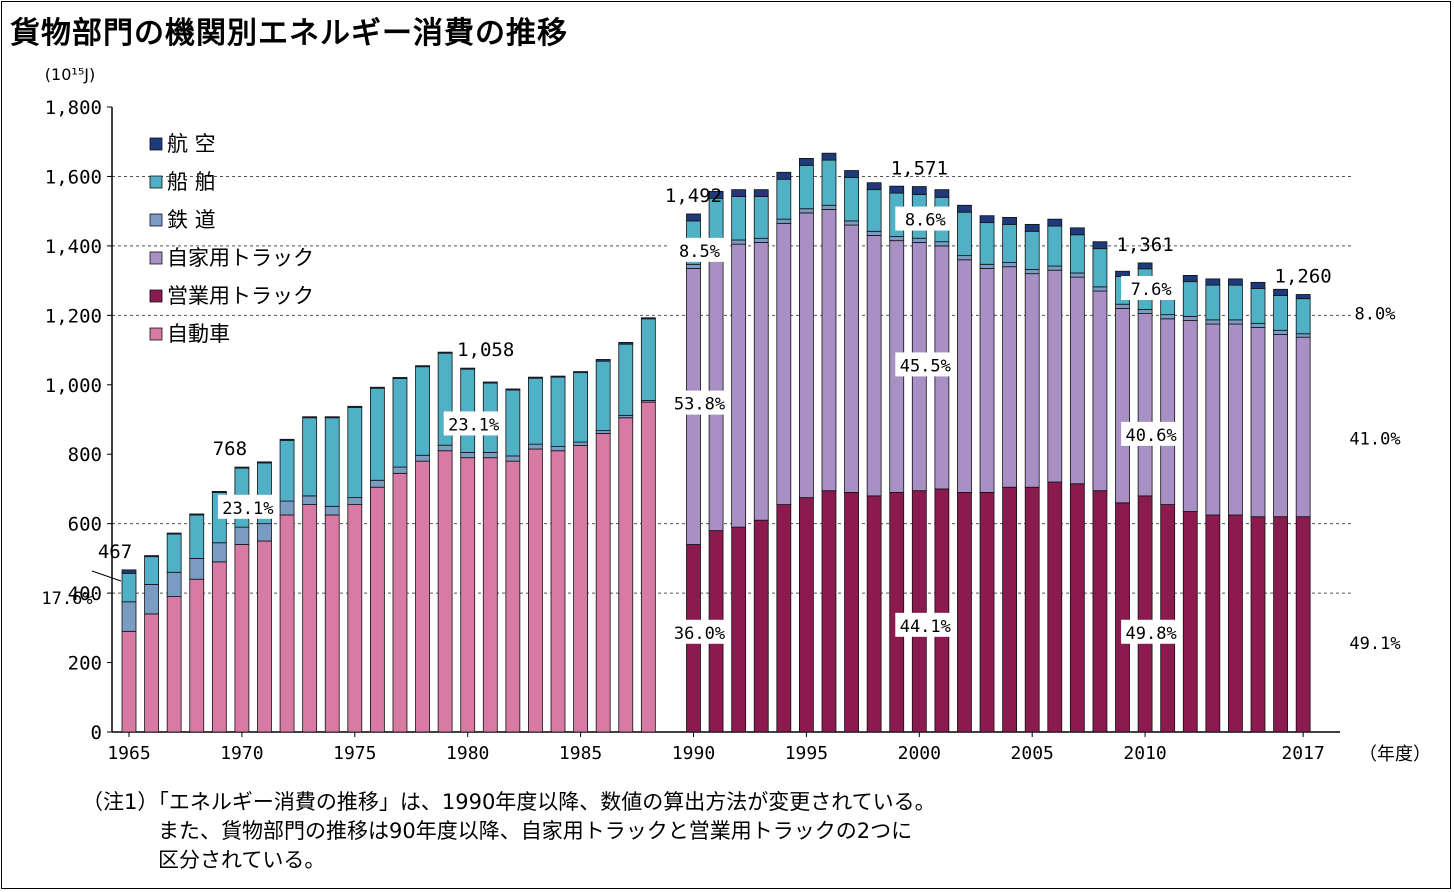 The width and height of the screenshot is (1454, 892). What do you see at coordinates (85, 664) in the screenshot?
I see `y-tick-label: 200` at bounding box center [85, 664].